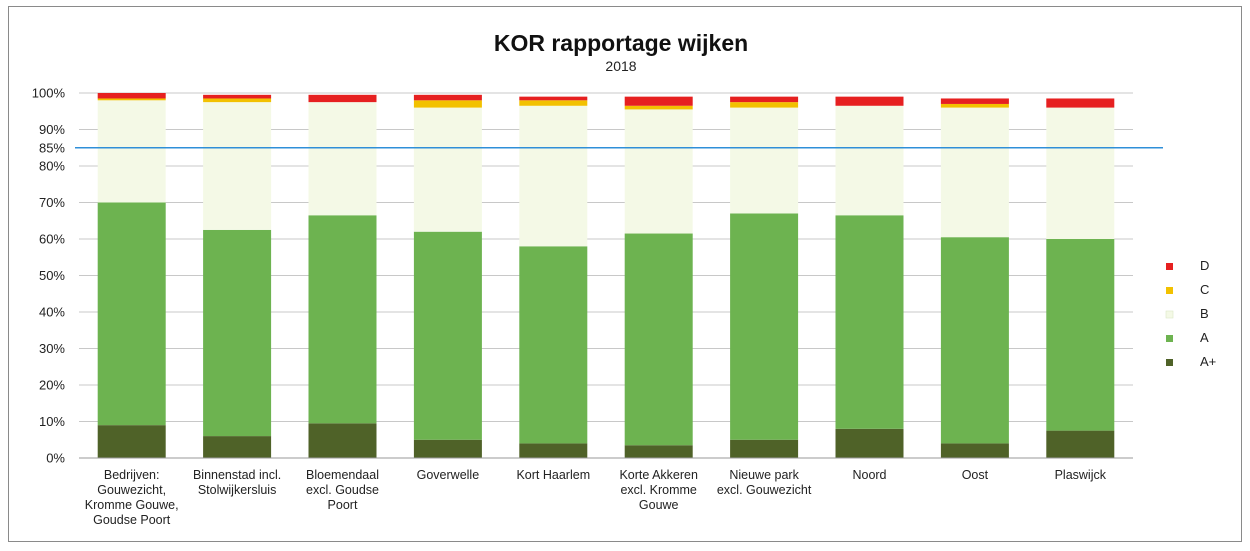 The width and height of the screenshot is (1250, 551). What do you see at coordinates (52, 348) in the screenshot?
I see `y-tick-label: 30%` at bounding box center [52, 348].